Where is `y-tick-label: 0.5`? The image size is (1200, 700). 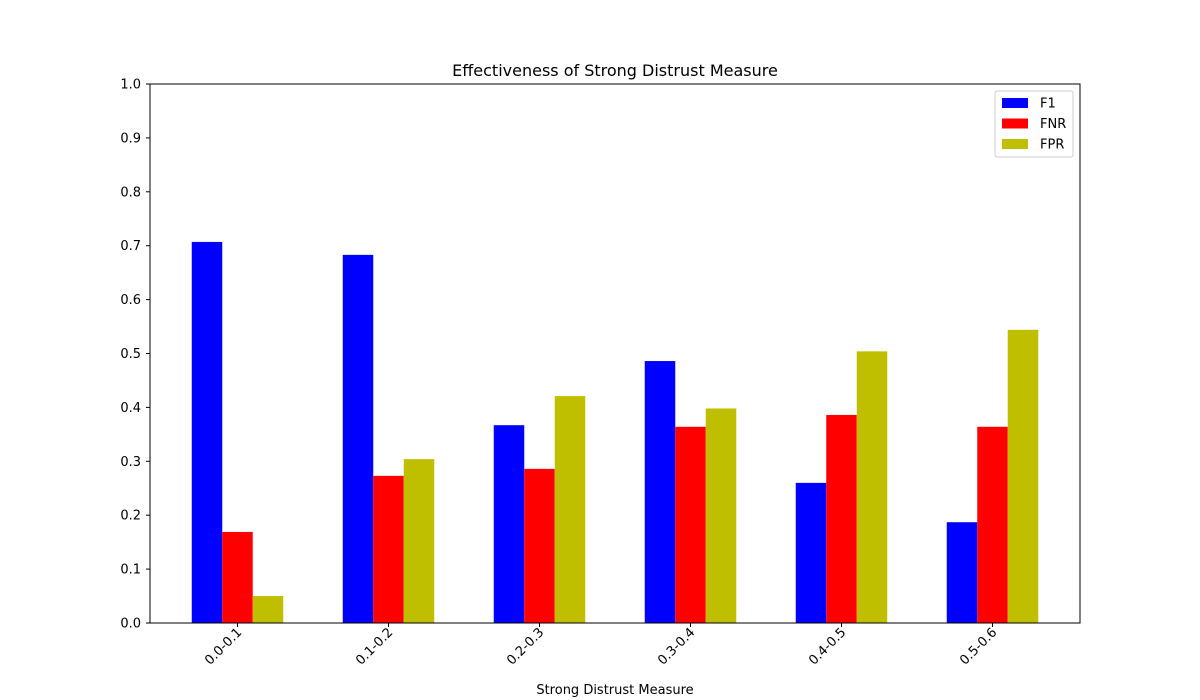 y-tick-label: 0.5 is located at coordinates (130, 354).